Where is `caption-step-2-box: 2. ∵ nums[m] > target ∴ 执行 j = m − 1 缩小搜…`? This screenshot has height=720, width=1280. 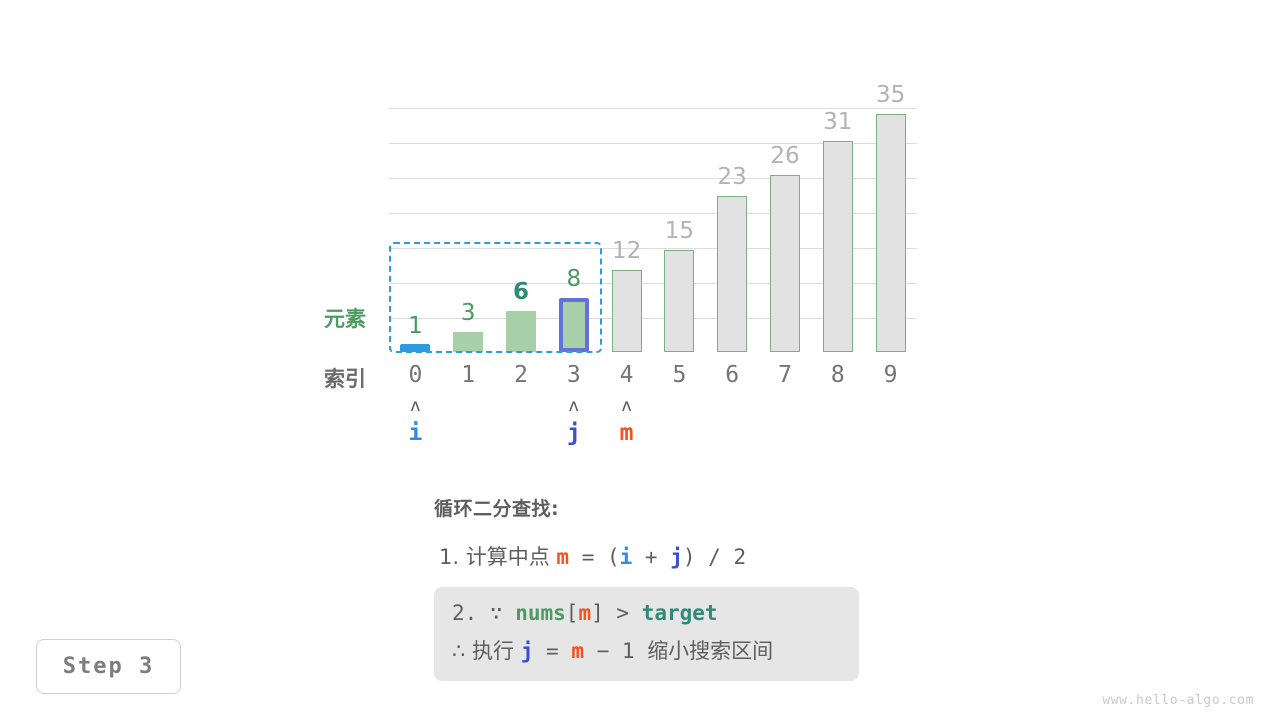 caption-step-2-box: 2. ∵ nums[m] > target ∴ 执行 j = m − 1 缩小搜… is located at coordinates (646, 634).